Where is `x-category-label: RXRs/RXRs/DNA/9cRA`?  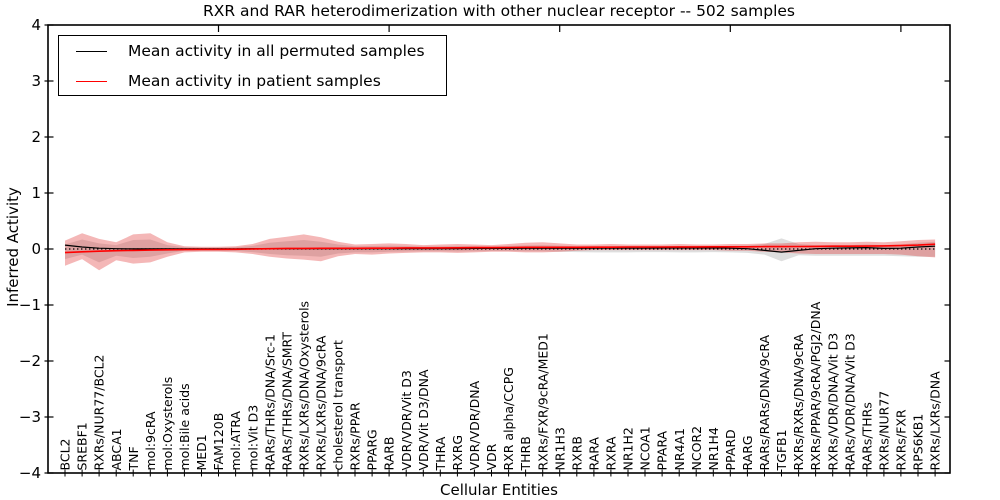
x-category-label: RXRs/RXRs/DNA/9cRA is located at coordinates (798, 401).